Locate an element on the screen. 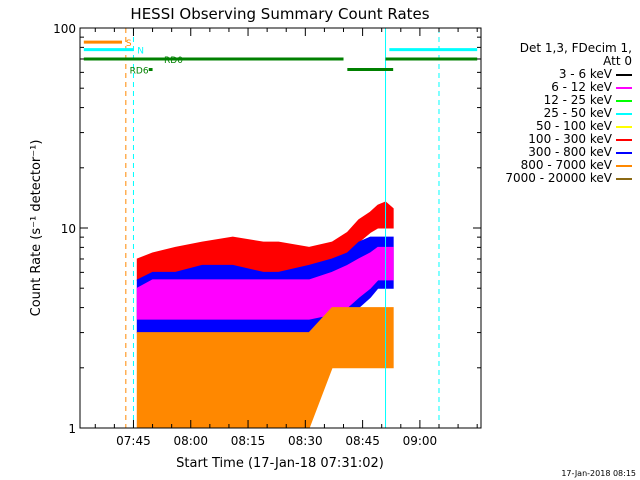  legend-item: 800 - 7000 keV is located at coordinates (576, 165).